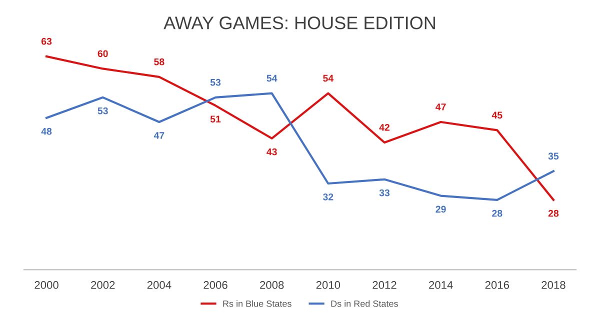  I want to click on legend-label: Ds in Red States, so click(364, 303).